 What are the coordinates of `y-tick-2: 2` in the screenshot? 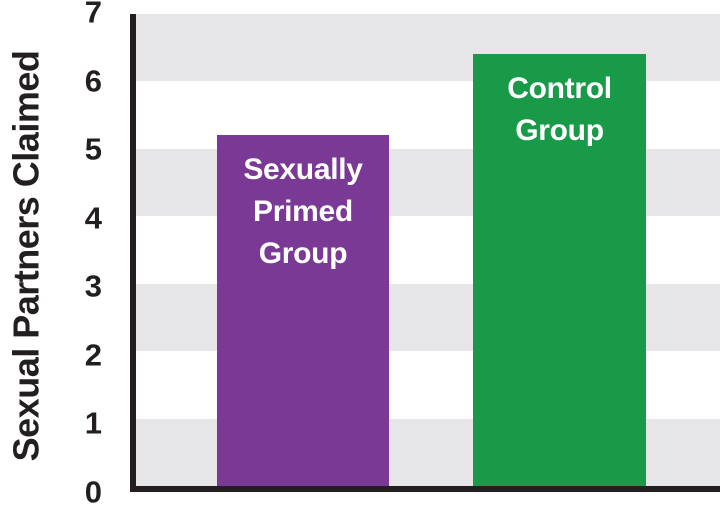 It's located at (93, 355).